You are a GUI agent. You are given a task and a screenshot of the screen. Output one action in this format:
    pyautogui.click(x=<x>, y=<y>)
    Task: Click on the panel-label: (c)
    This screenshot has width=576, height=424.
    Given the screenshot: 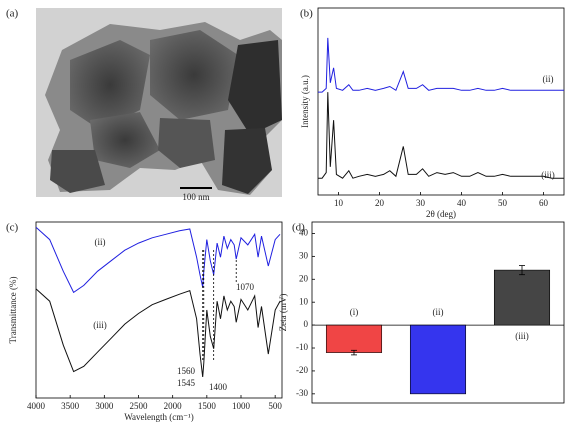 What is the action you would take?
    pyautogui.click(x=12, y=228)
    